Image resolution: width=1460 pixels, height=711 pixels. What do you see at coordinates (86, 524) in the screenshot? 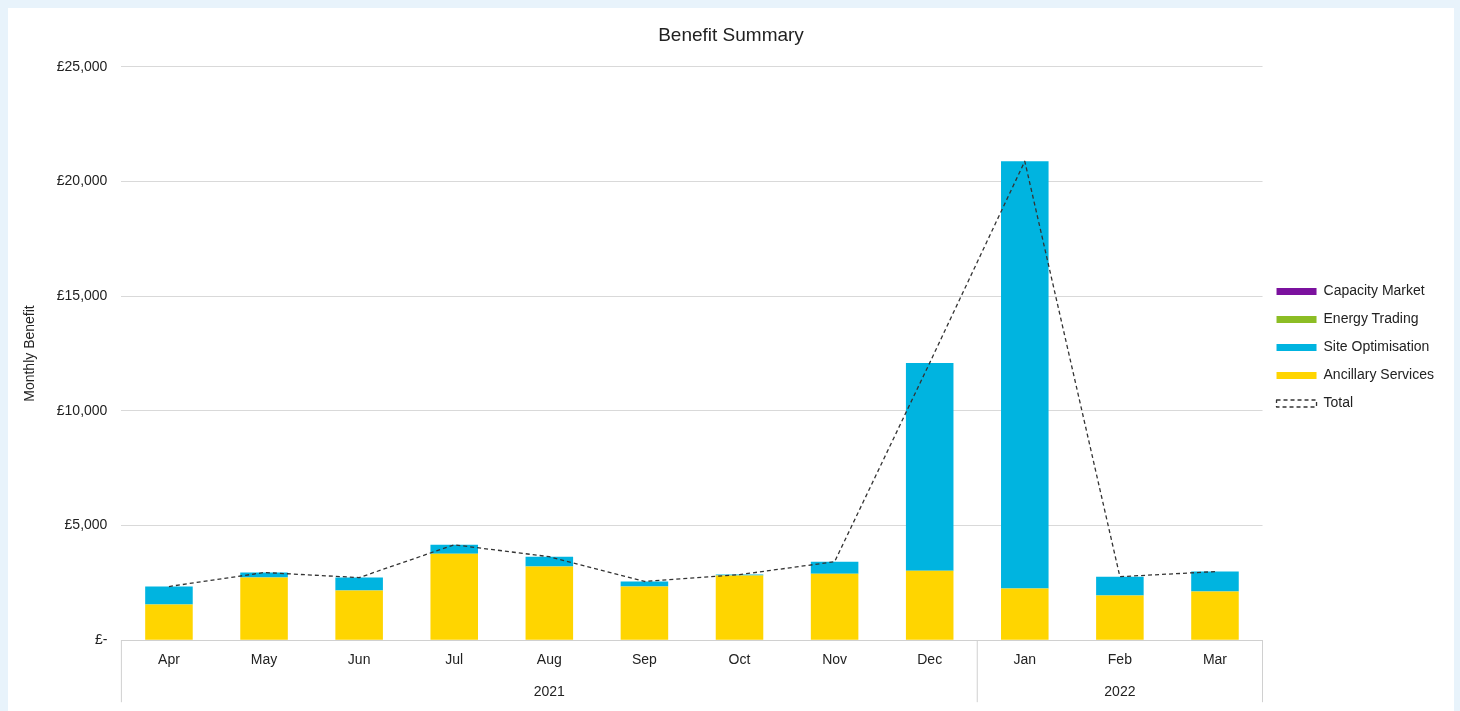
I see `y-tick-label: £5,000` at bounding box center [86, 524].